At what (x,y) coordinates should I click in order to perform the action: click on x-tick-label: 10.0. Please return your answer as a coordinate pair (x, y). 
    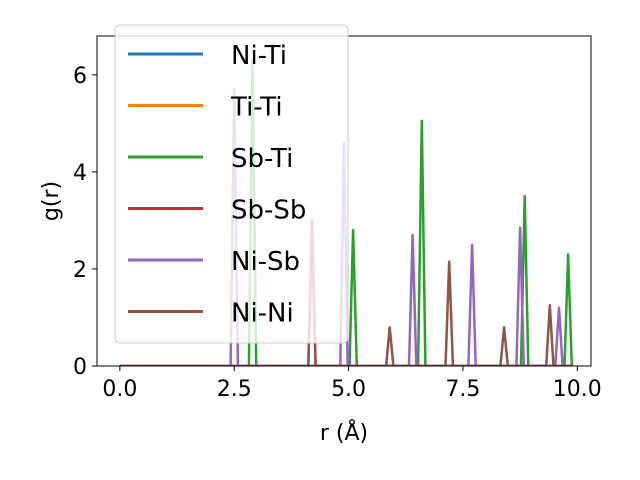
    Looking at the image, I should click on (577, 389).